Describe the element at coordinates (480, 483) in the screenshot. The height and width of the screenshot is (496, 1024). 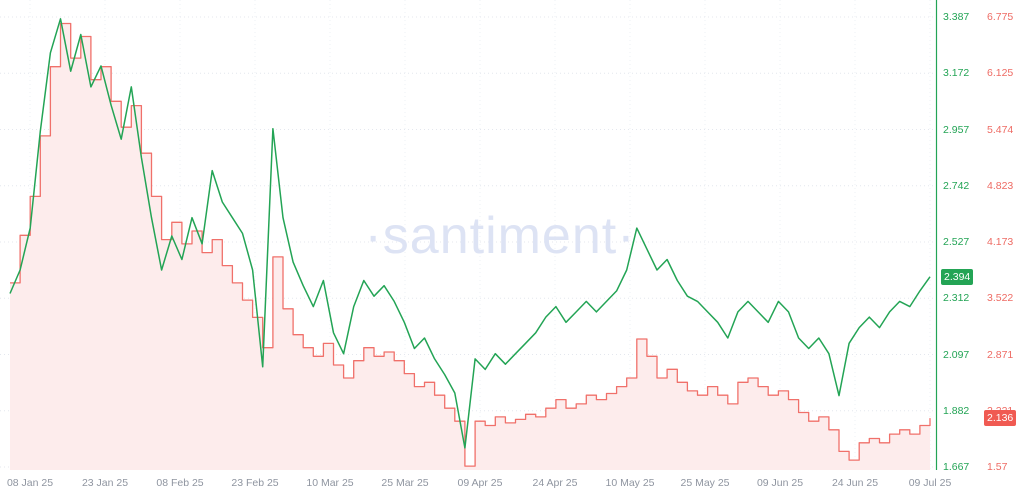
I see `x-tick-label: 09 Apr 25` at that location.